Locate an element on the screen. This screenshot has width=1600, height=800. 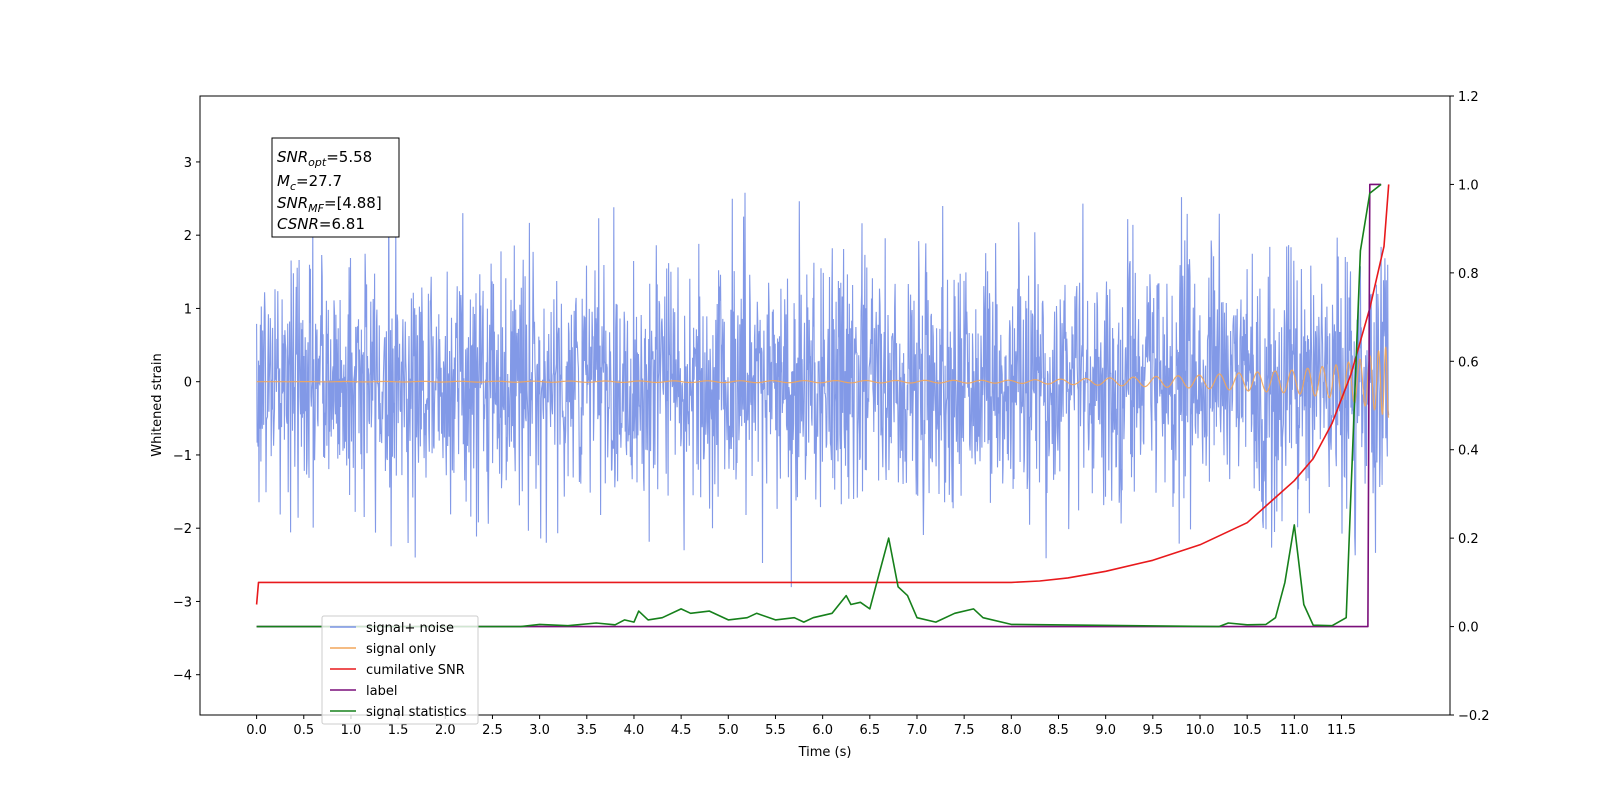
x-tick-label: 8.5 is located at coordinates (1058, 730).